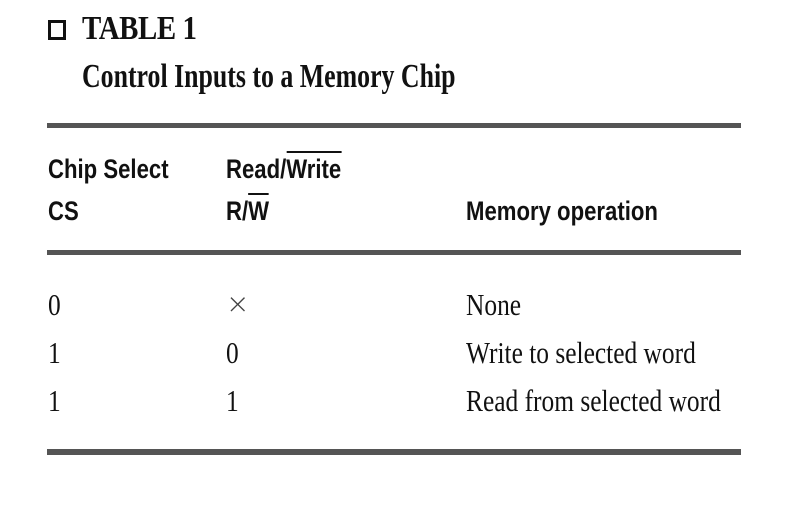 The height and width of the screenshot is (508, 793). What do you see at coordinates (232, 400) in the screenshot?
I see `row3-rw: 1` at bounding box center [232, 400].